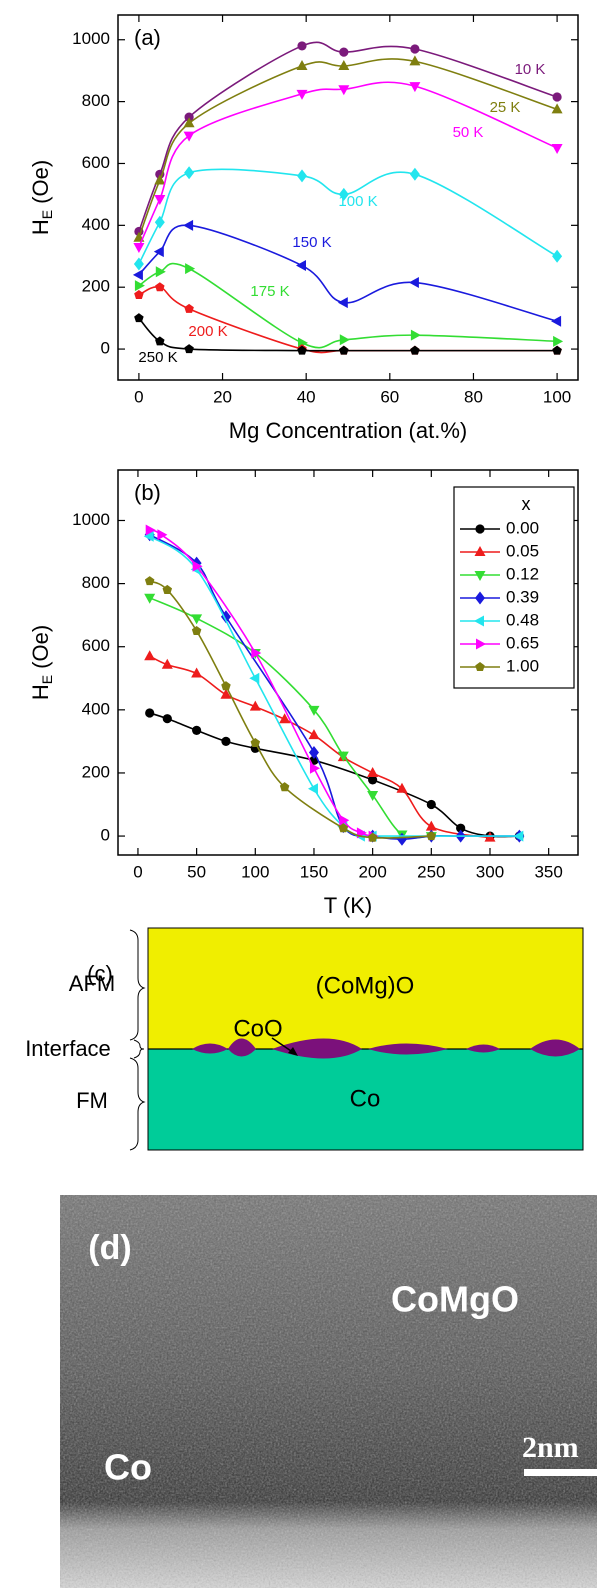 Image resolution: width=597 pixels, height=1588 pixels. I want to click on y-axis-unit: (Oe), so click(40, 650).